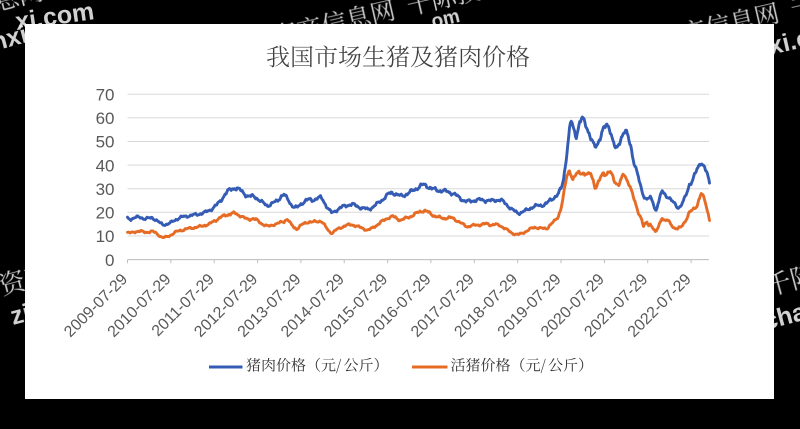 The height and width of the screenshot is (429, 800). What do you see at coordinates (105, 142) in the screenshot?
I see `svg-text: 50` at bounding box center [105, 142].